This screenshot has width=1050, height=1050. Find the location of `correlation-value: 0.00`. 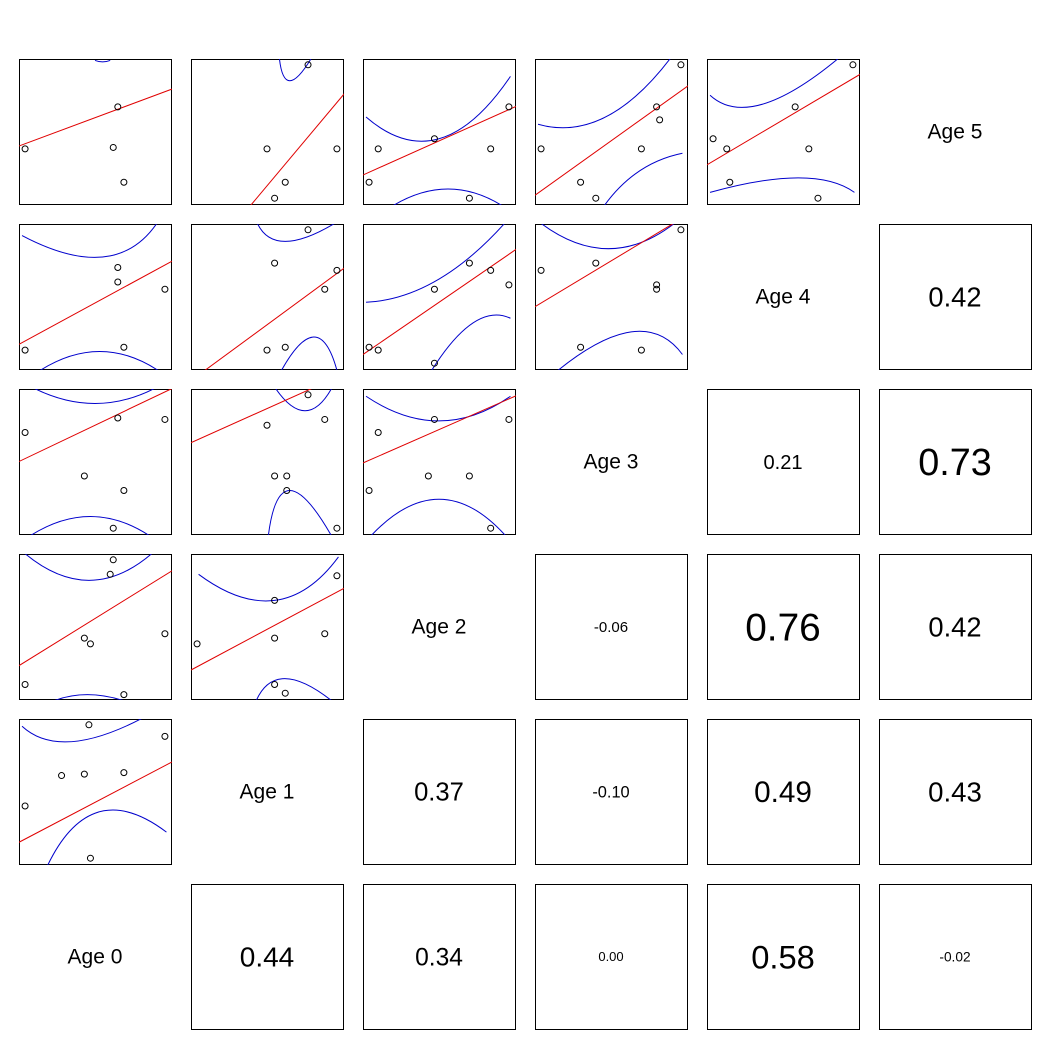

correlation-value: 0.00 is located at coordinates (610, 956).